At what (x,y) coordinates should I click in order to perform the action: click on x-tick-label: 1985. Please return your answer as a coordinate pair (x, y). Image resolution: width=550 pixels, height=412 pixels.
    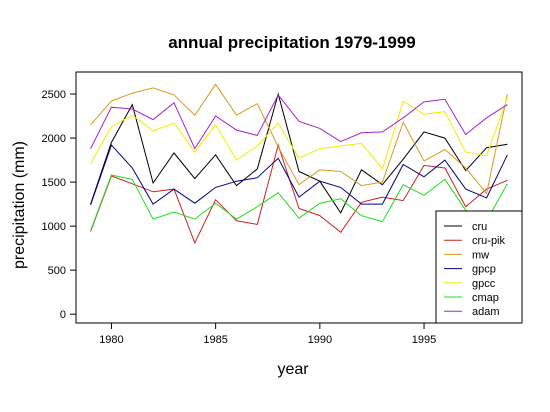
    Looking at the image, I should click on (215, 340).